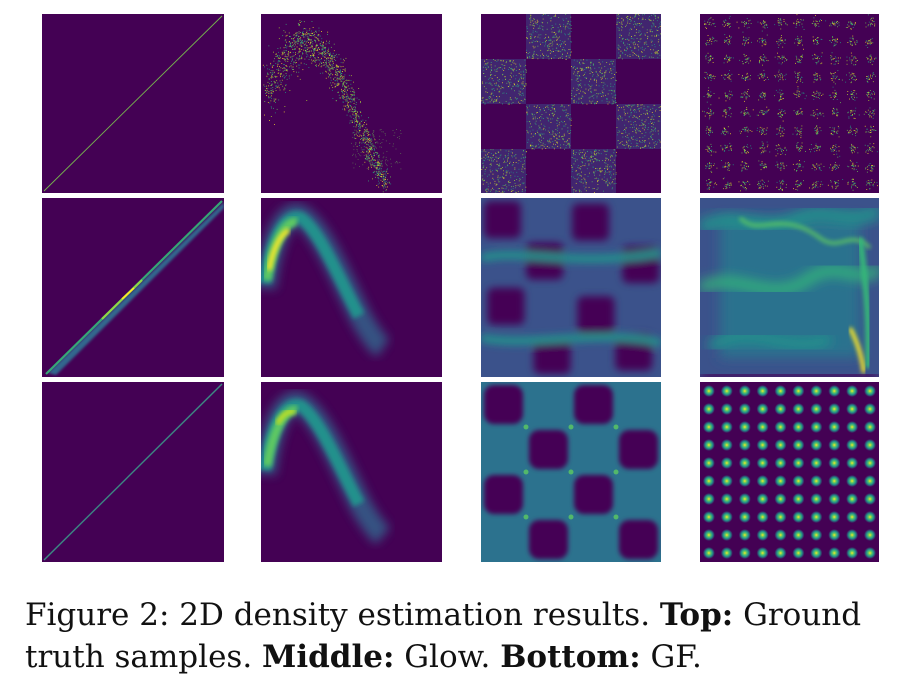  What do you see at coordinates (351, 472) in the screenshot?
I see `panel-bottom-sine` at bounding box center [351, 472].